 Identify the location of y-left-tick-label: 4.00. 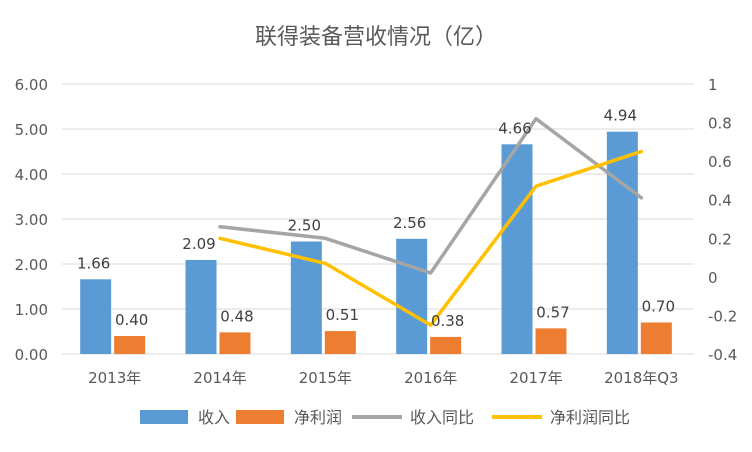
(31, 175).